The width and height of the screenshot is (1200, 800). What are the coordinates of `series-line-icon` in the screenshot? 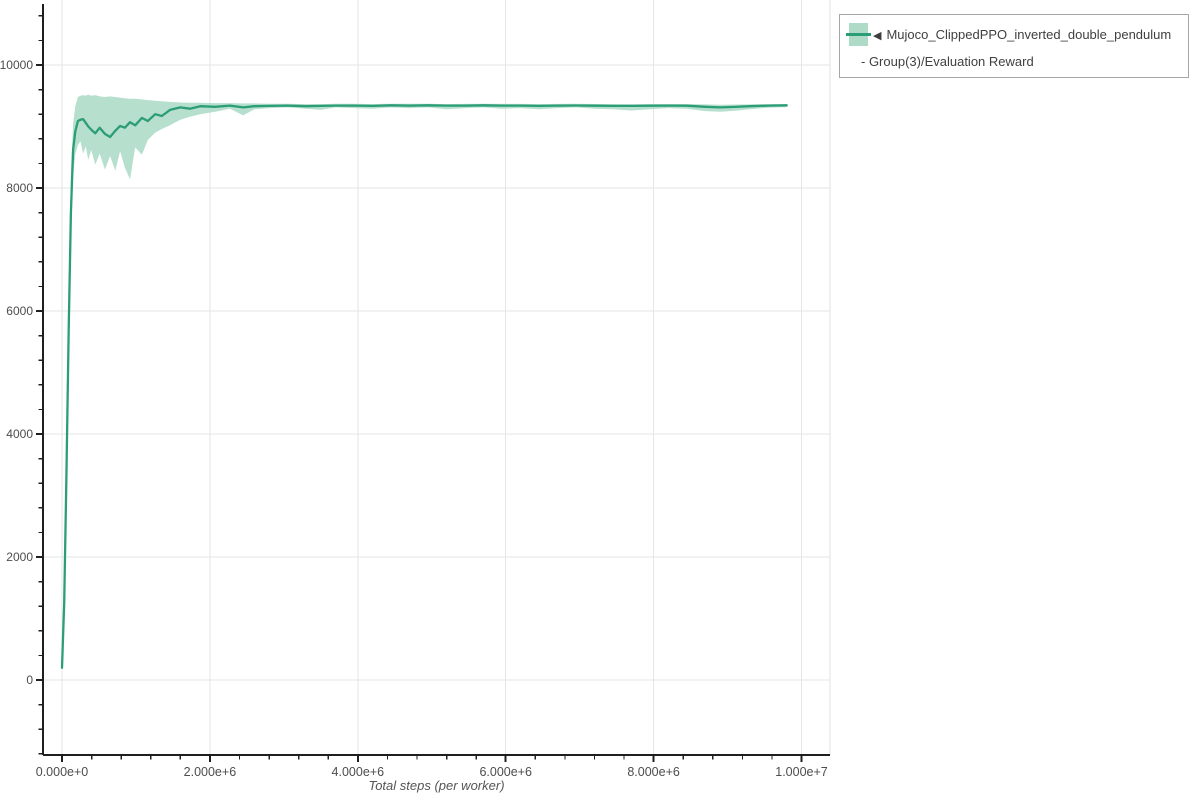 It's located at (858, 34).